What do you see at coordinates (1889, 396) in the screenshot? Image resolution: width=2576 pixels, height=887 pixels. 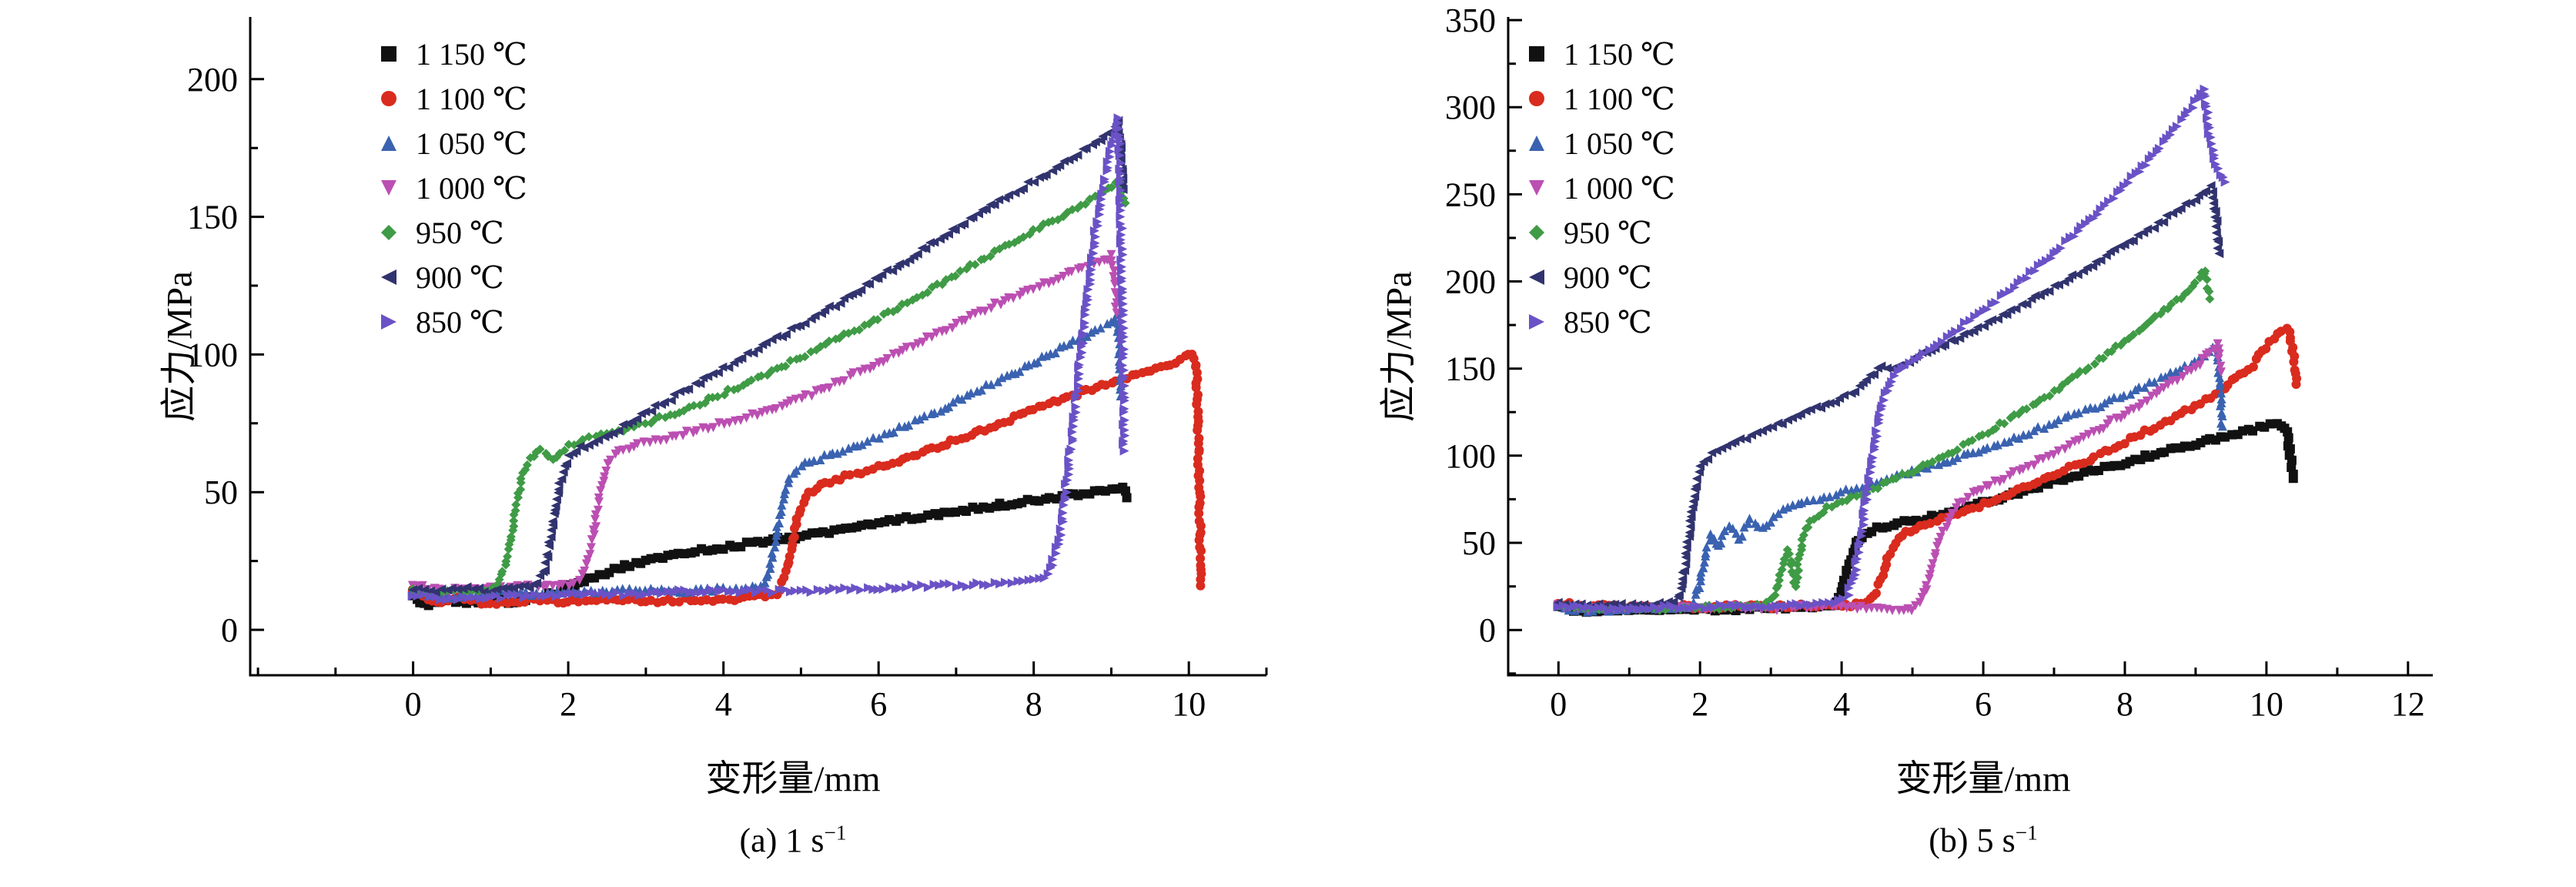 I see `series-1-5-markers` at bounding box center [1889, 396].